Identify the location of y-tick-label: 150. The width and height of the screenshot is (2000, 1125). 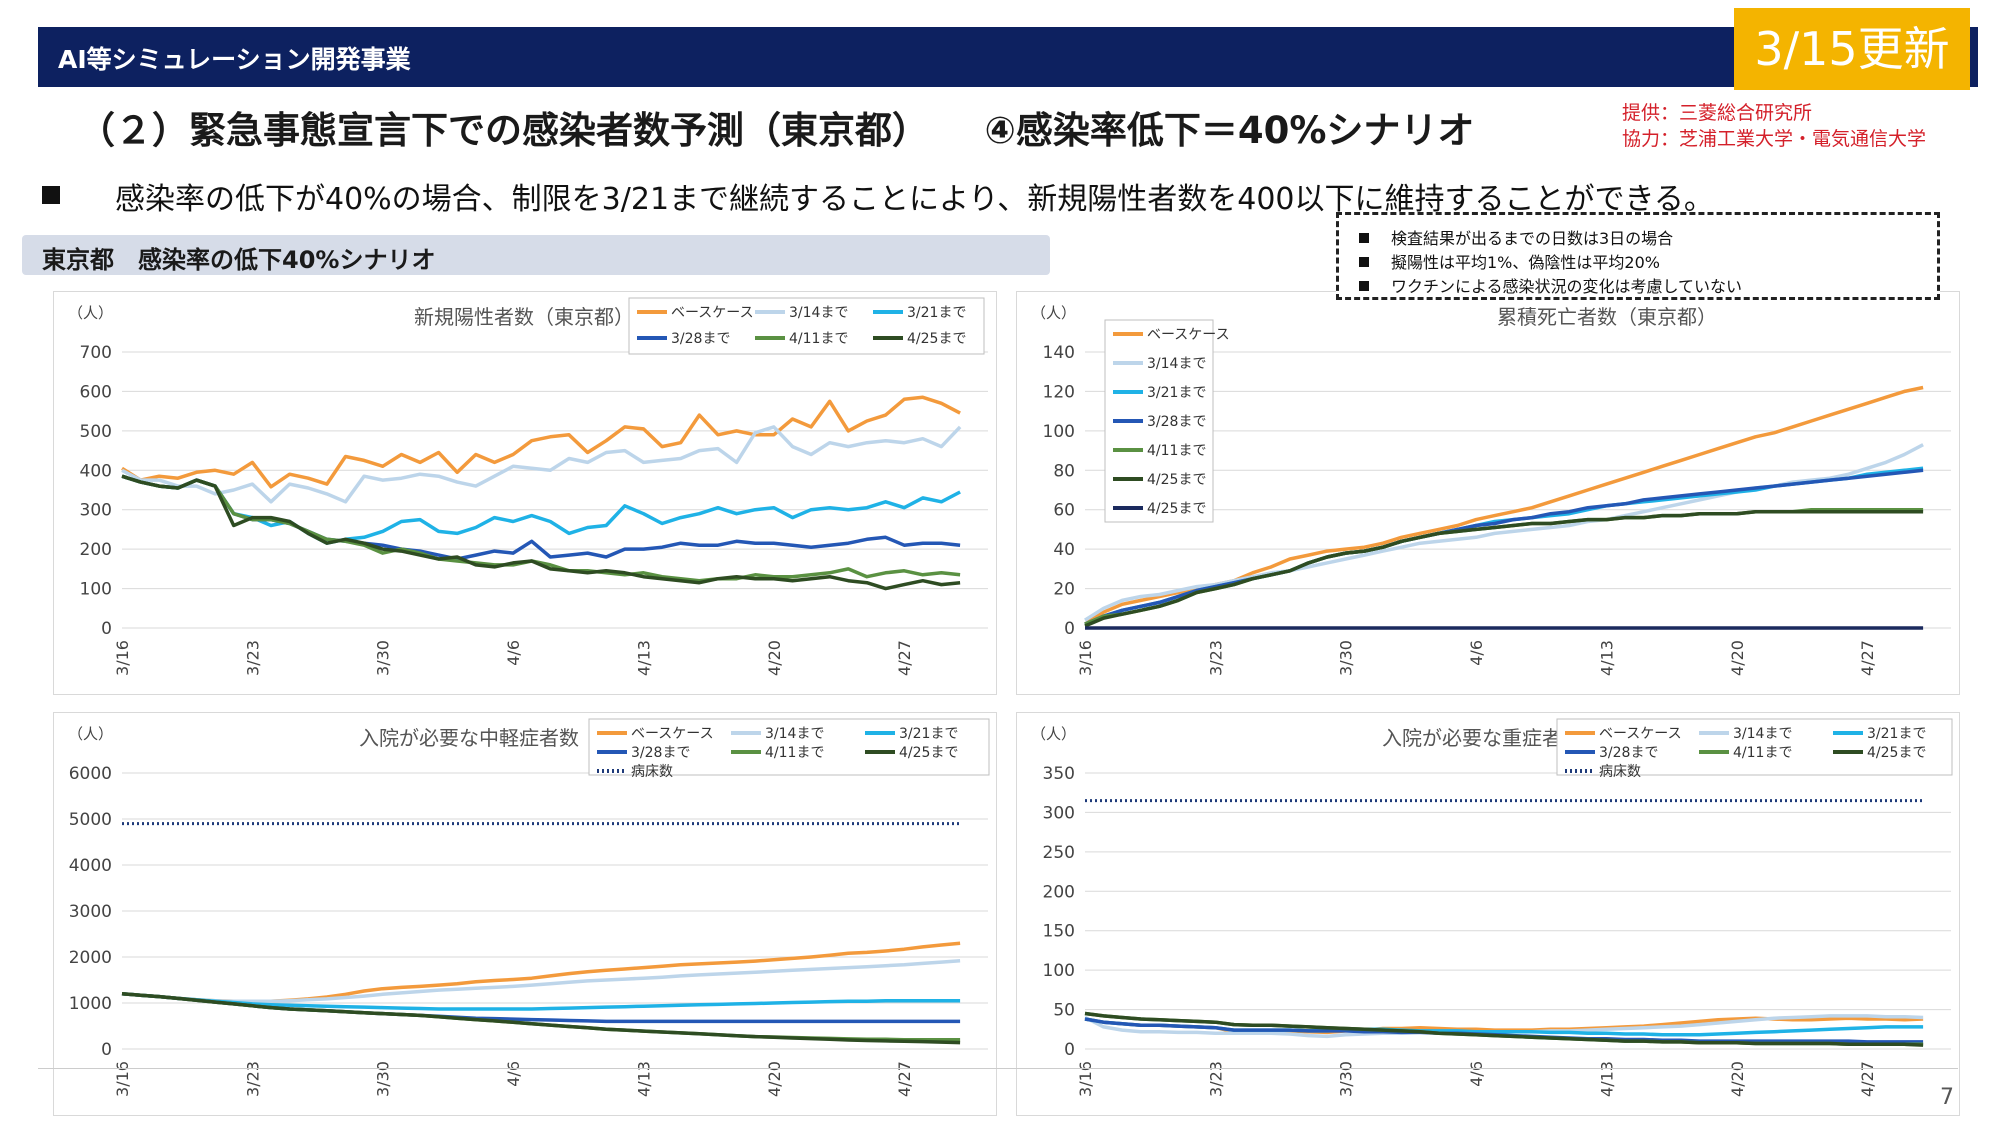
(1059, 932).